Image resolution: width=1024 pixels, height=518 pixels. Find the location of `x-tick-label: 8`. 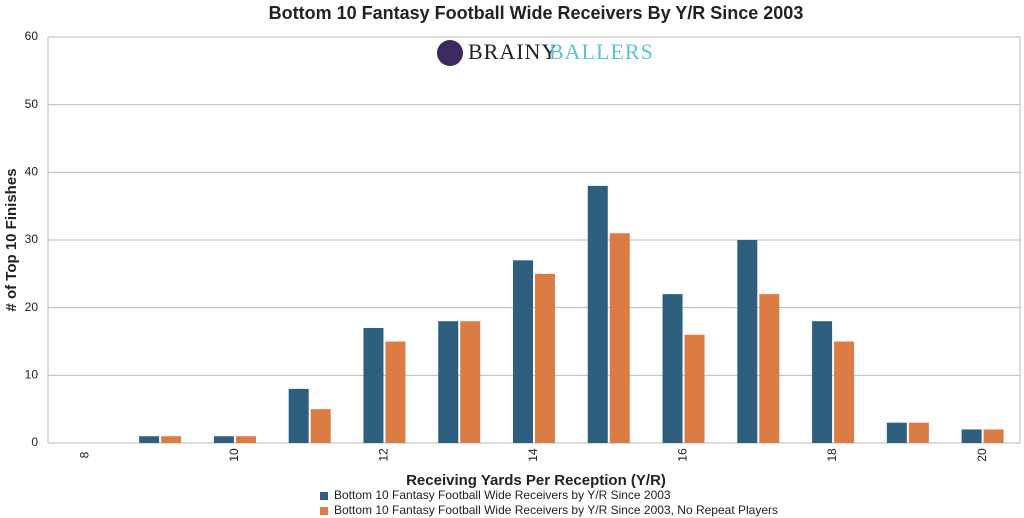

x-tick-label: 8 is located at coordinates (85, 454).